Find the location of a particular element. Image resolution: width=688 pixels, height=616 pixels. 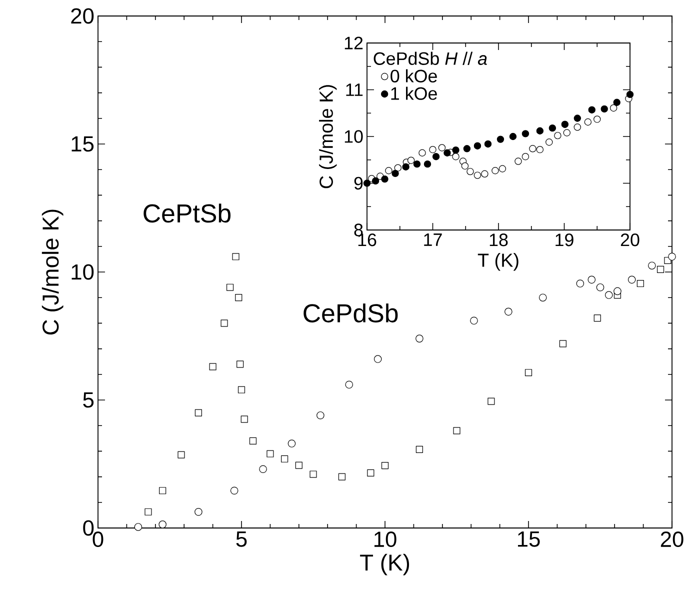

y-tick-label: 20 is located at coordinates (82, 16).